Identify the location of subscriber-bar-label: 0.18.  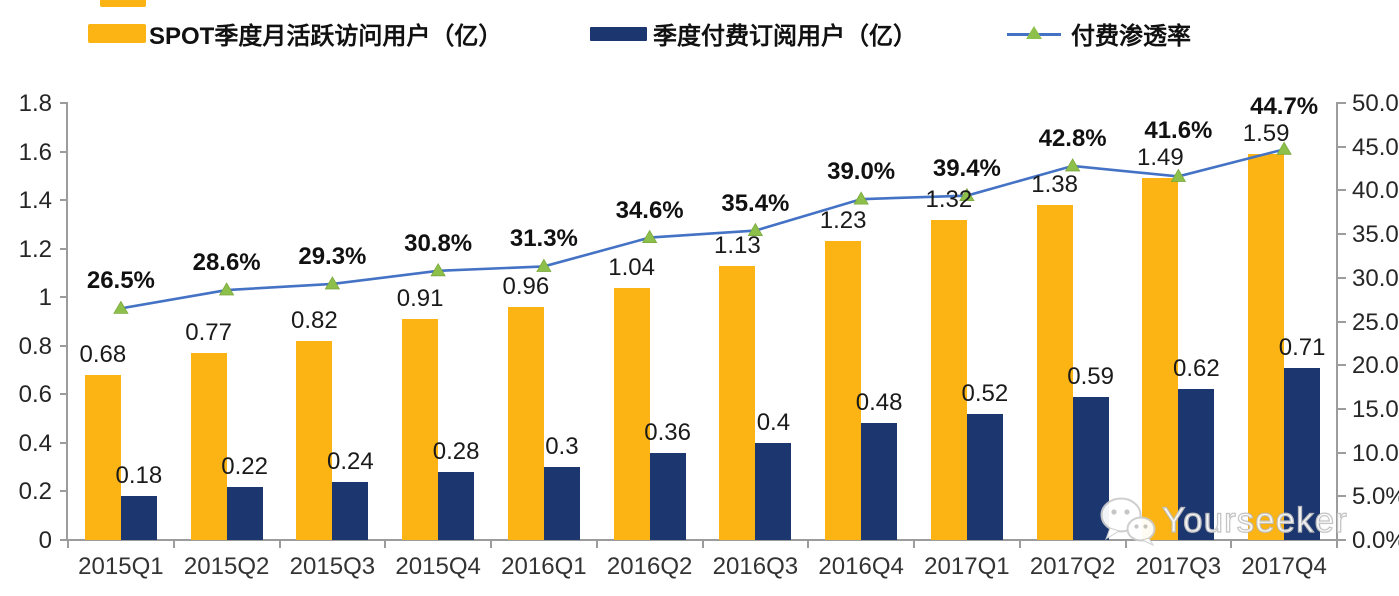
(139, 476).